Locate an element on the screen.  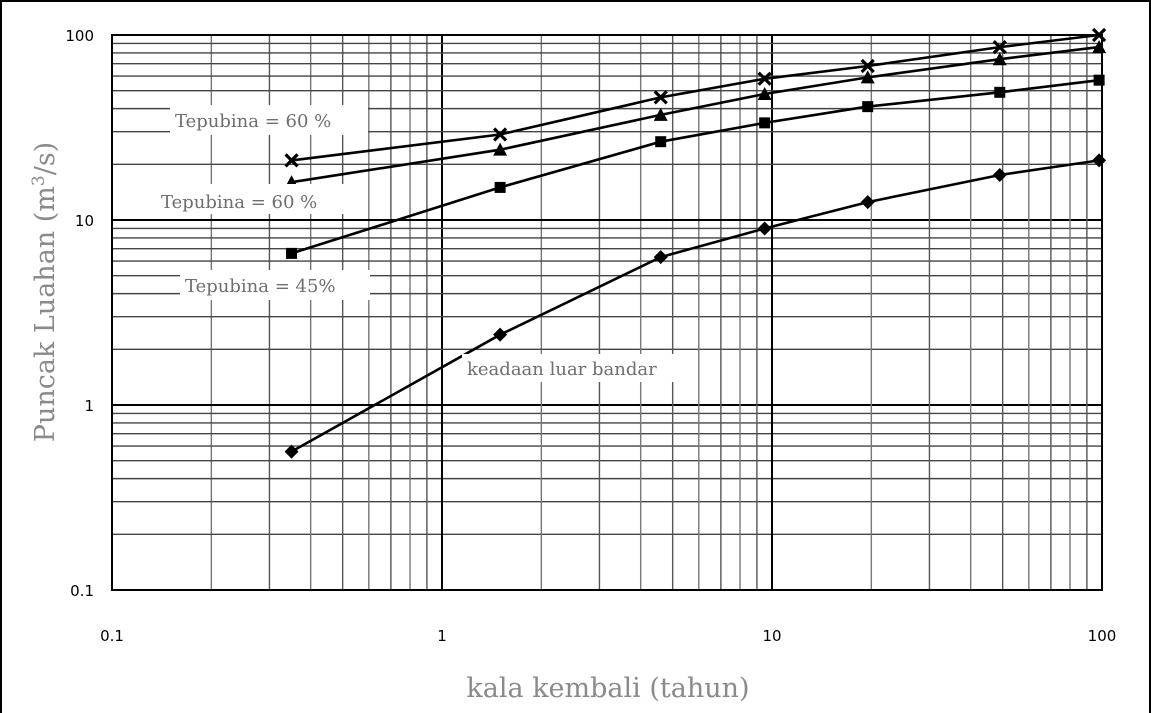
x-axis-ticks: 0.1 1 10 100 is located at coordinates (608, 636).